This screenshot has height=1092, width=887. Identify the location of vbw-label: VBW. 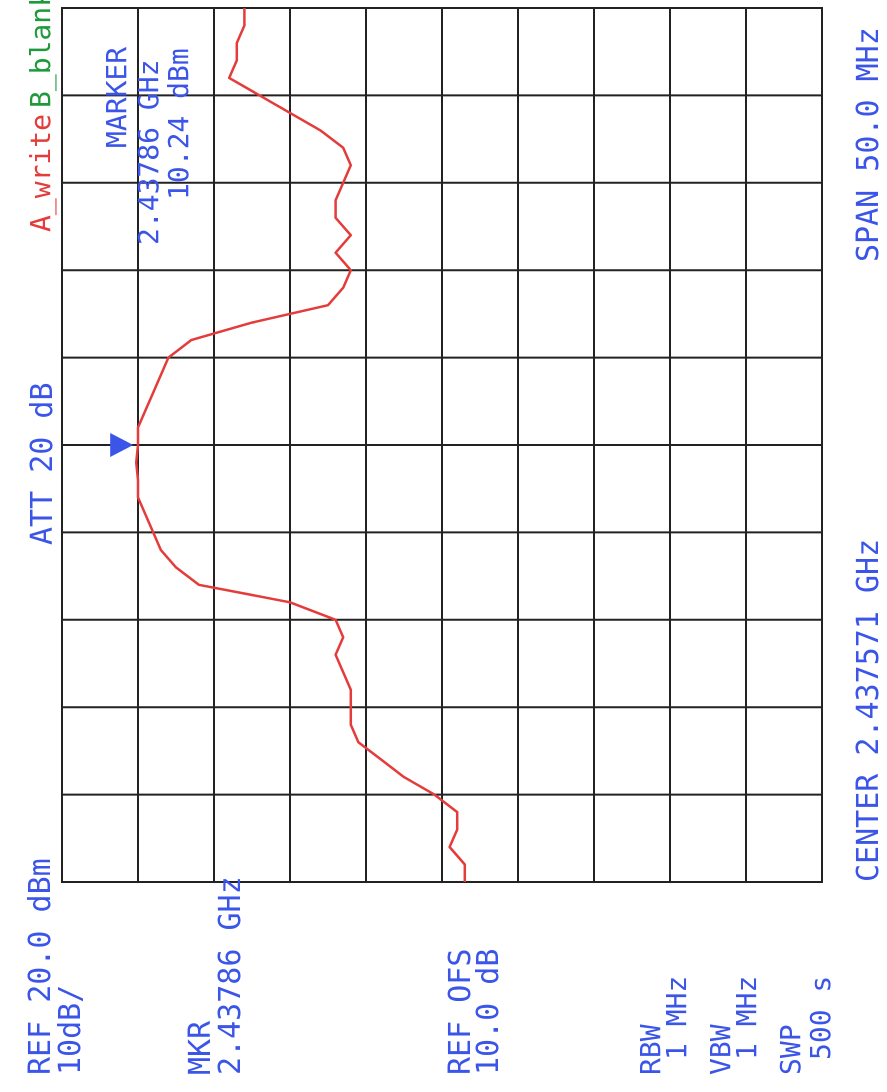
(720, 1049).